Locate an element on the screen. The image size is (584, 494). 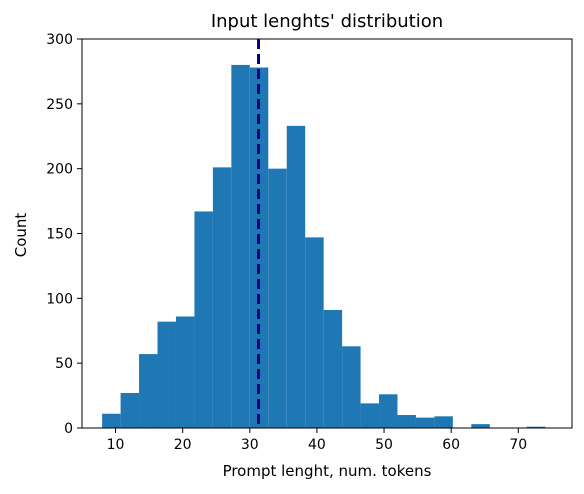
y-tick-label: 100 is located at coordinates (59, 299).